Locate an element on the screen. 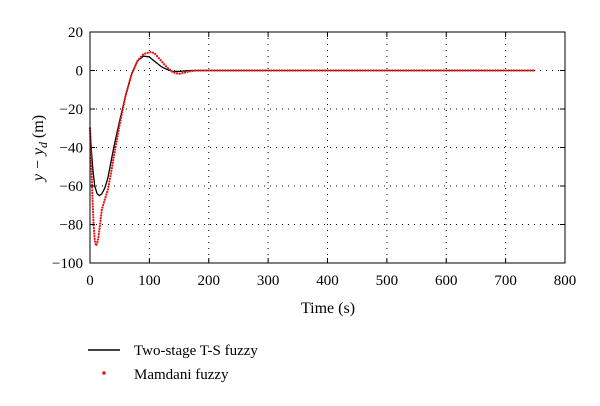  y-tick-label: 0 is located at coordinates (80, 72).